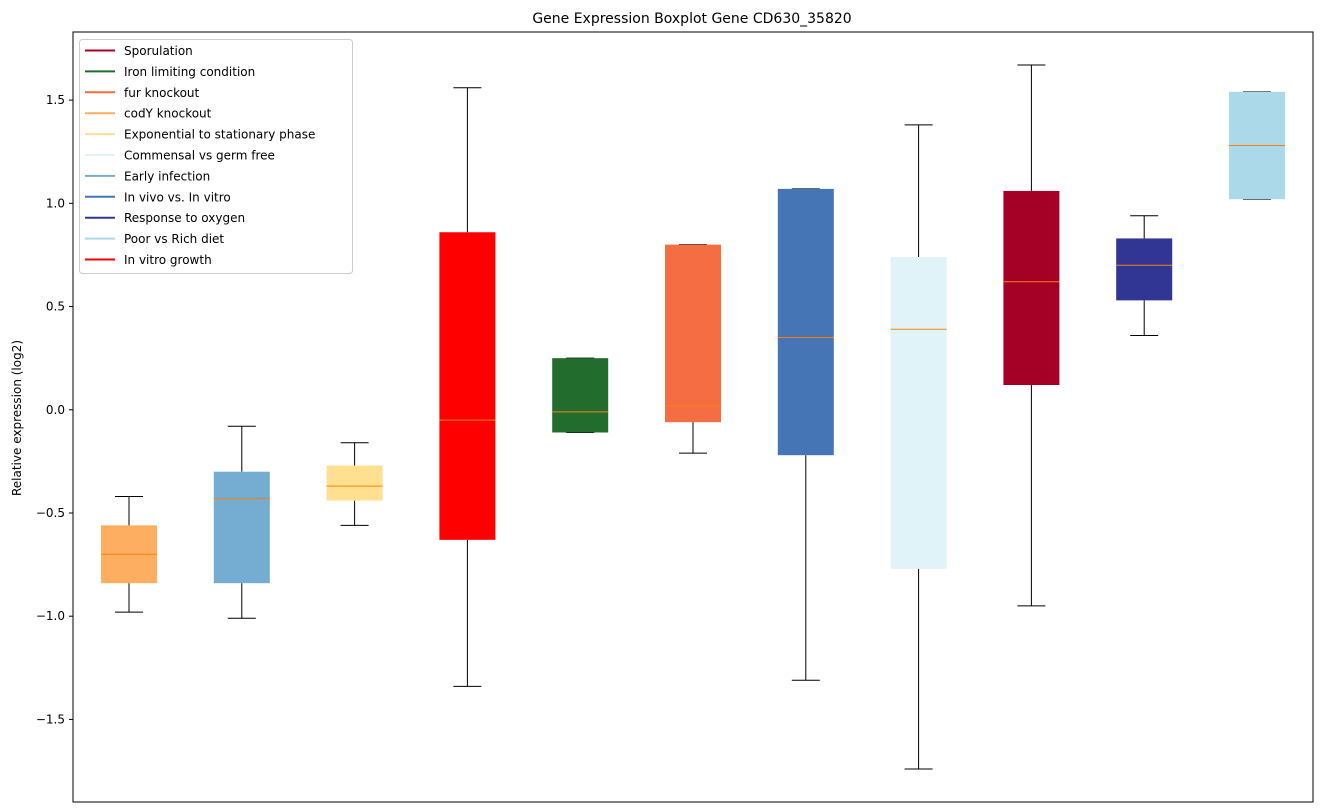 This screenshot has height=812, width=1322. I want to click on legend-label: Commensal vs germ free, so click(199, 156).